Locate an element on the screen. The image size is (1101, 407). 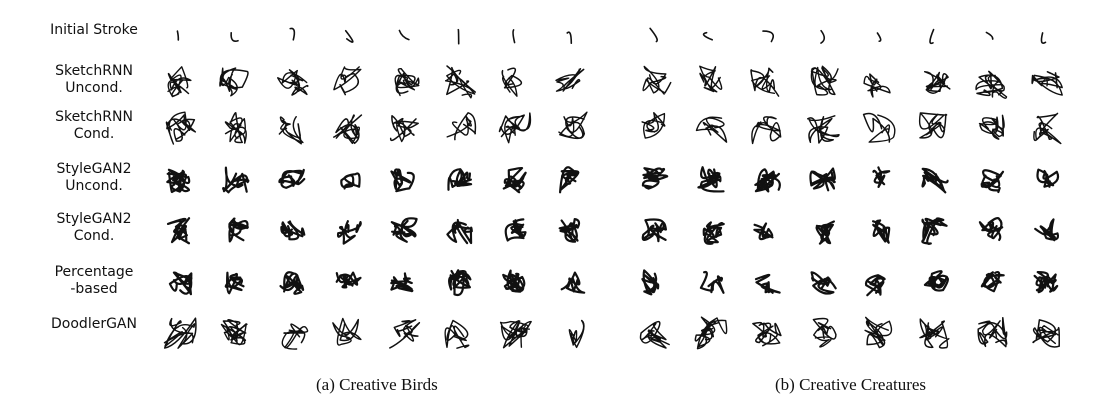
caption-creative-birds: (a) Creative Birds is located at coordinates (377, 384).